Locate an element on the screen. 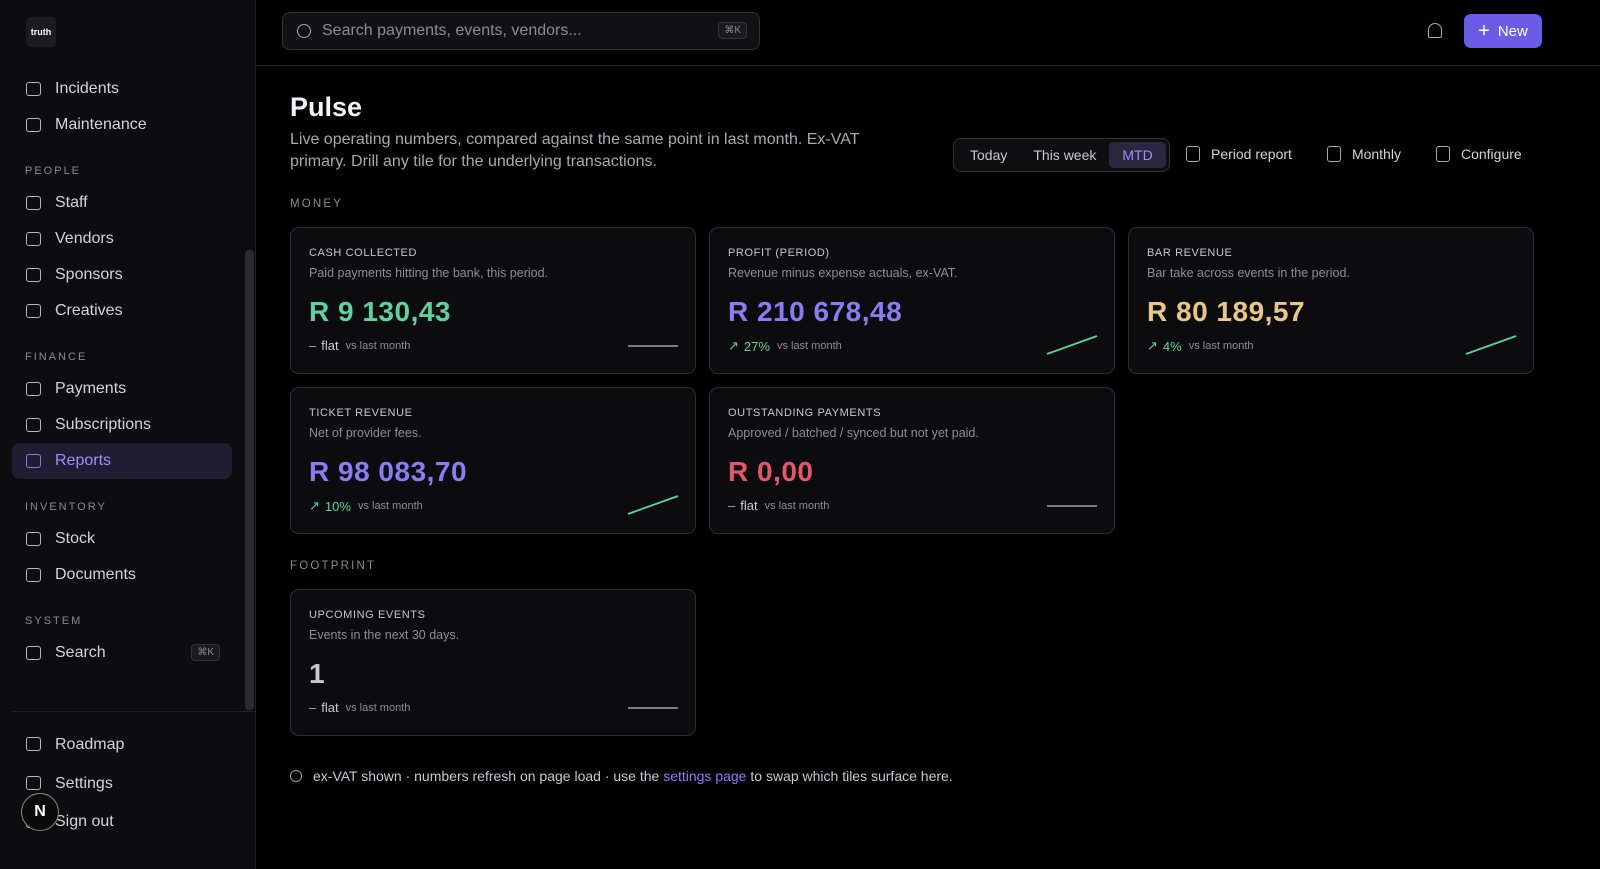  tile-value: R 98 083,70 is located at coordinates (388, 471).